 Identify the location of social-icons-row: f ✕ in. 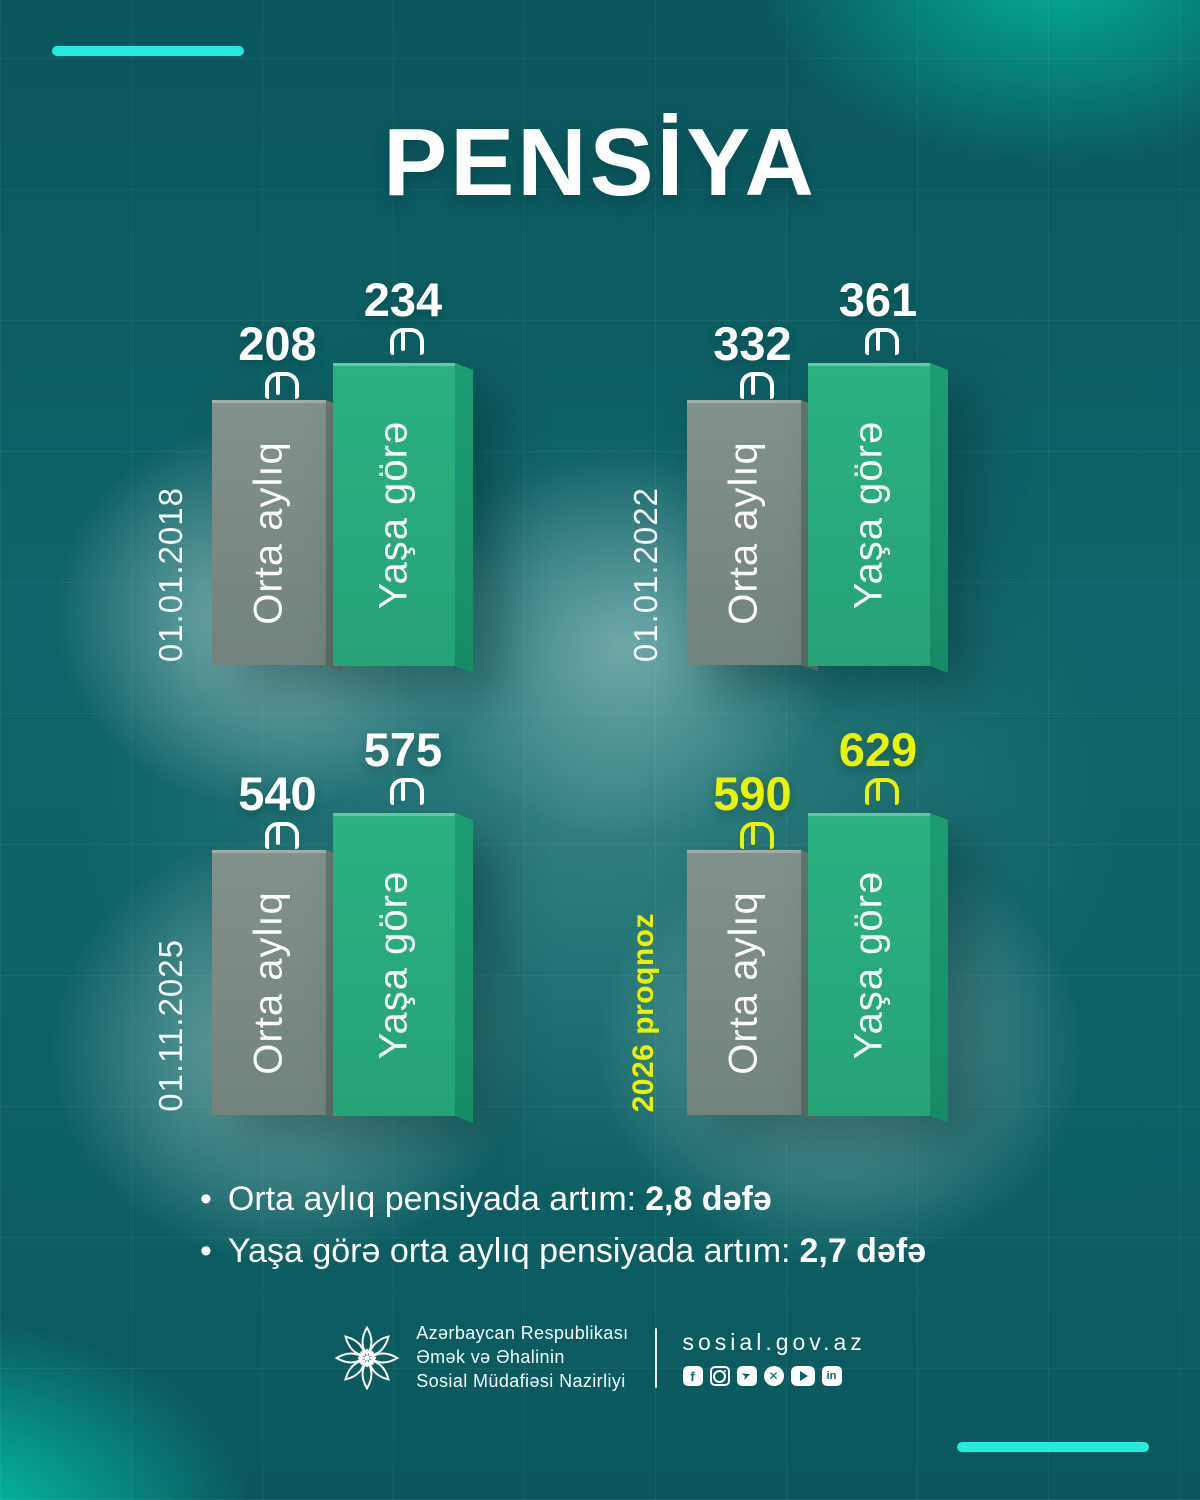
(774, 1376).